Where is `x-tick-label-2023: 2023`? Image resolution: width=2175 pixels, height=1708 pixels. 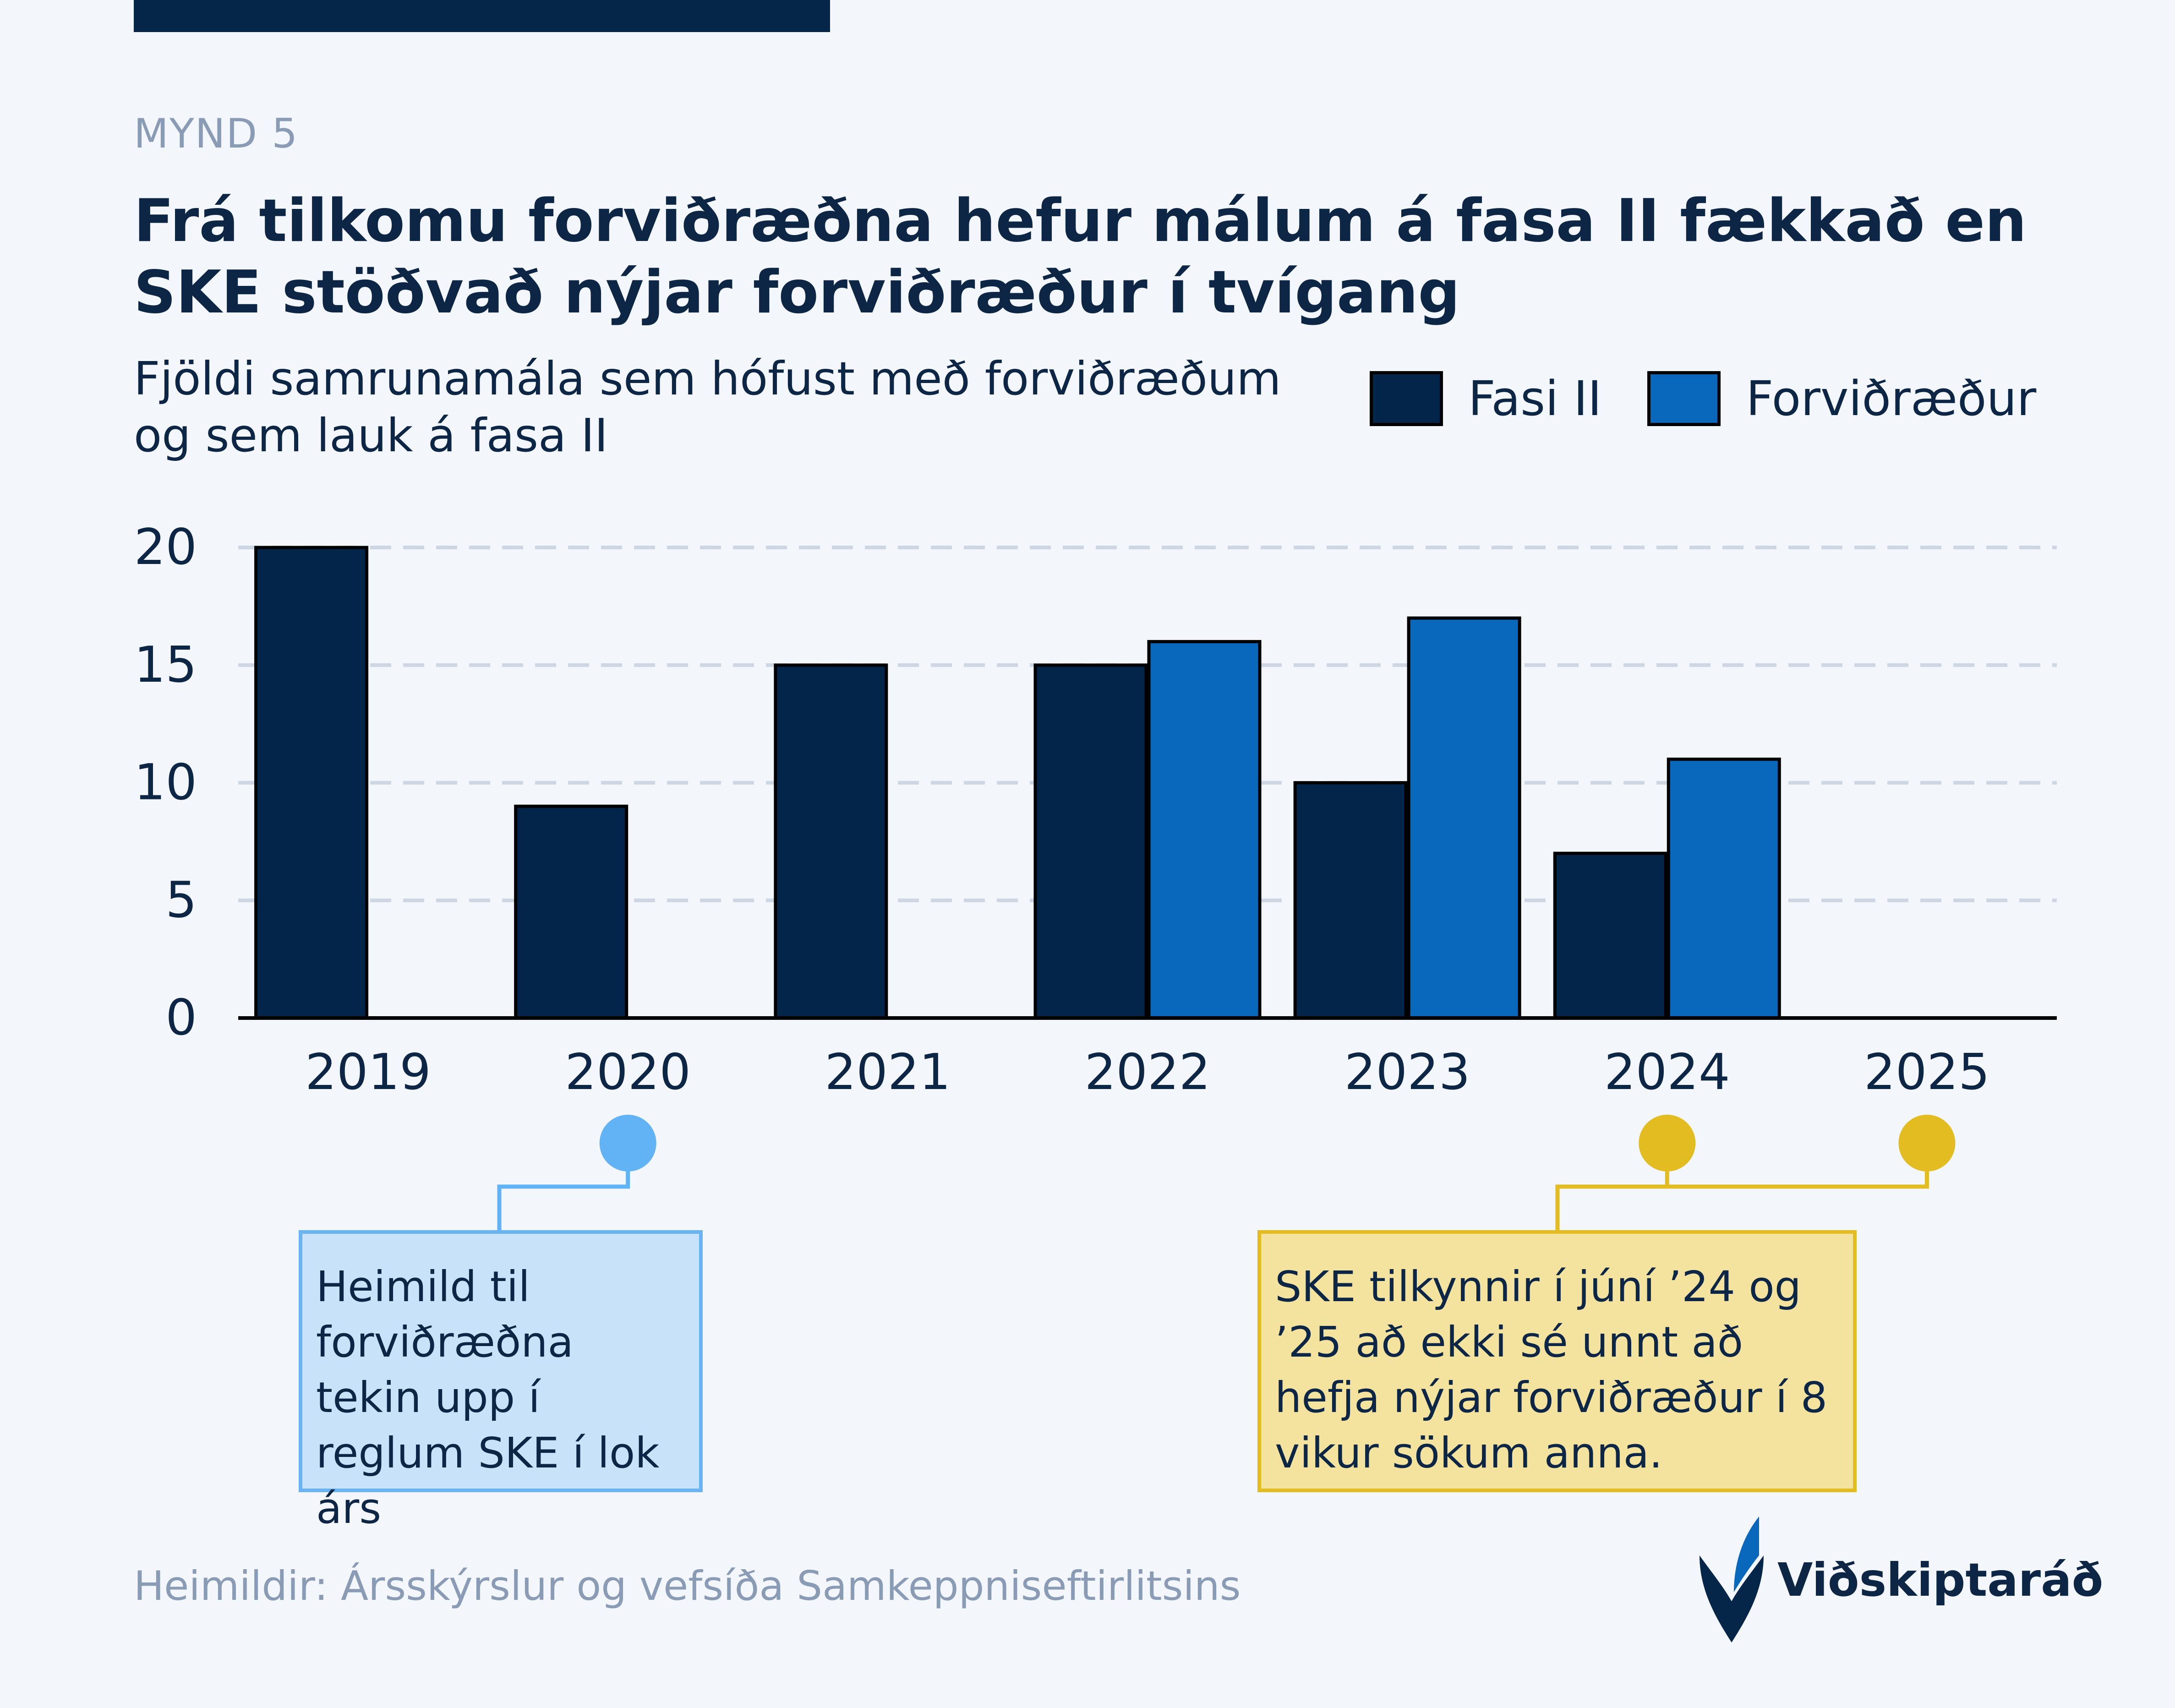
x-tick-label-2023: 2023 is located at coordinates (1407, 1072).